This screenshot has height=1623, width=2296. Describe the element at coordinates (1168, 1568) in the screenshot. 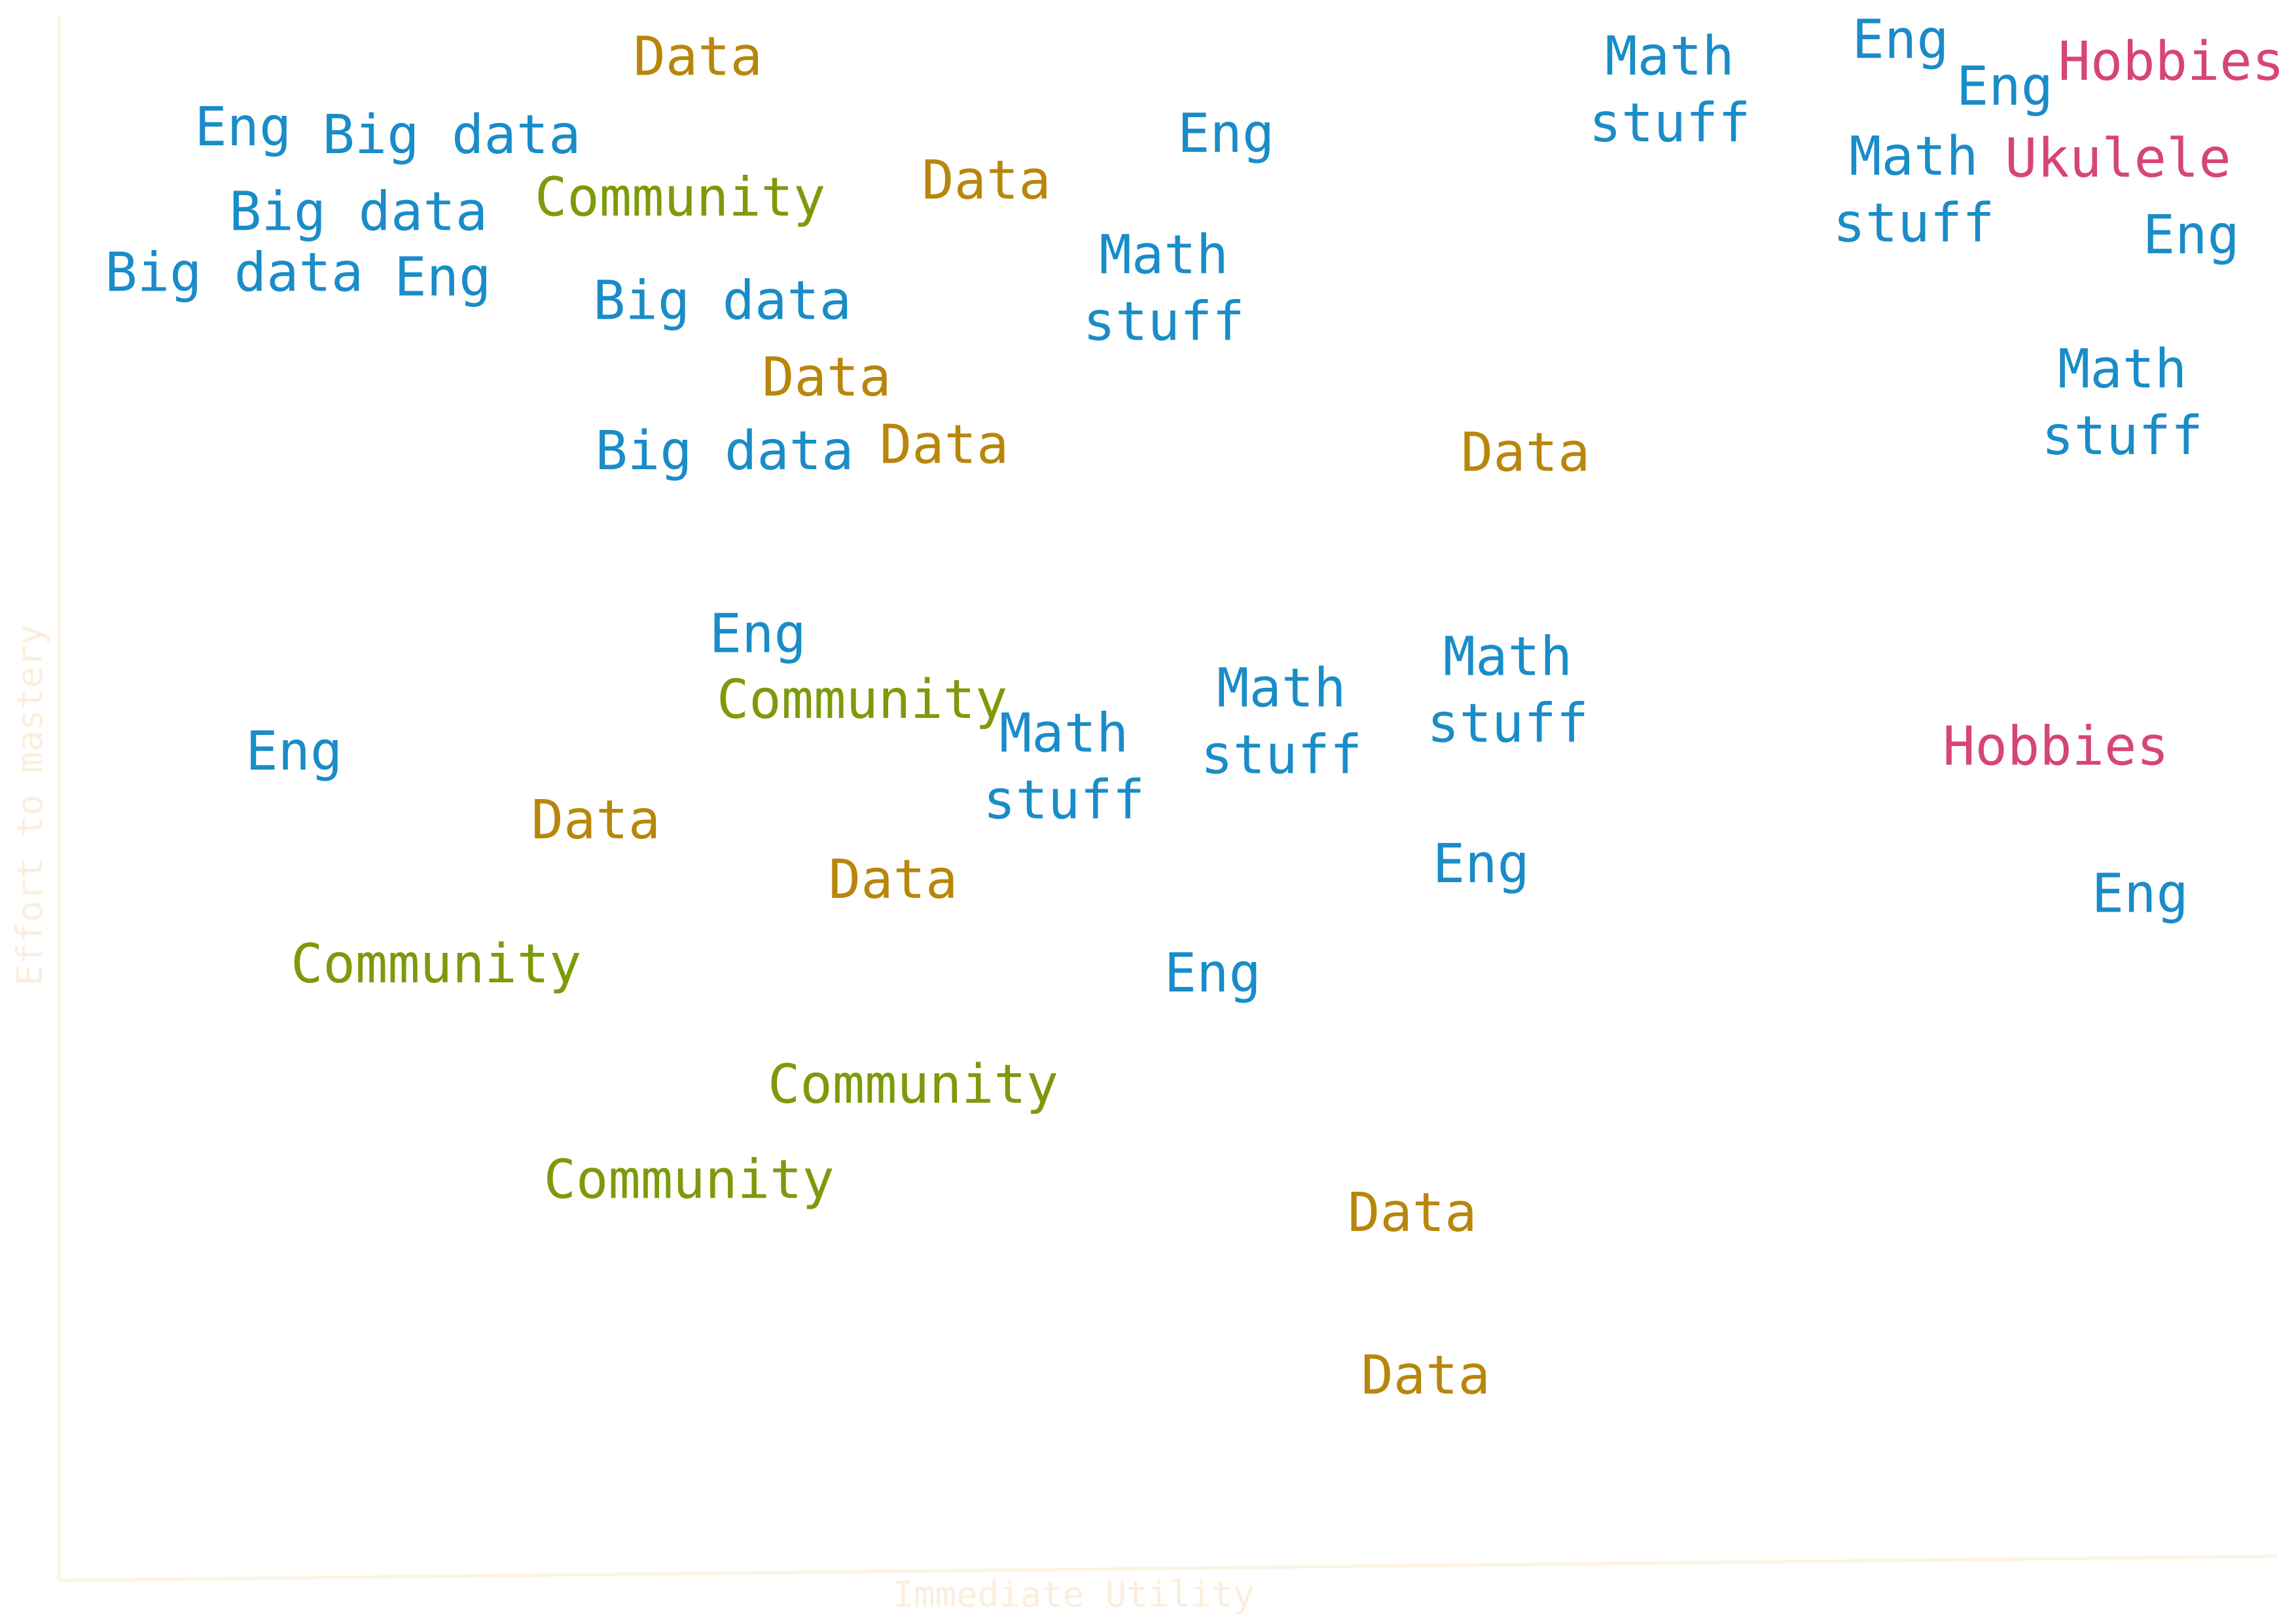

I see `x-axis-line` at that location.